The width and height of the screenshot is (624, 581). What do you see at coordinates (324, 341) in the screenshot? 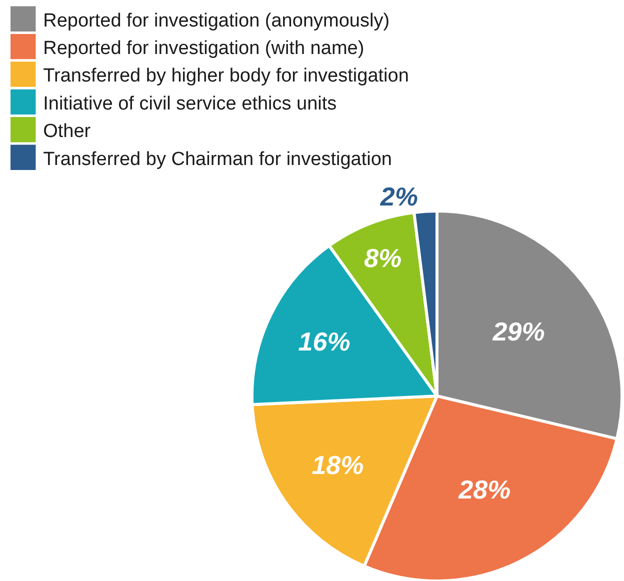
I see `data-label: 16%` at bounding box center [324, 341].